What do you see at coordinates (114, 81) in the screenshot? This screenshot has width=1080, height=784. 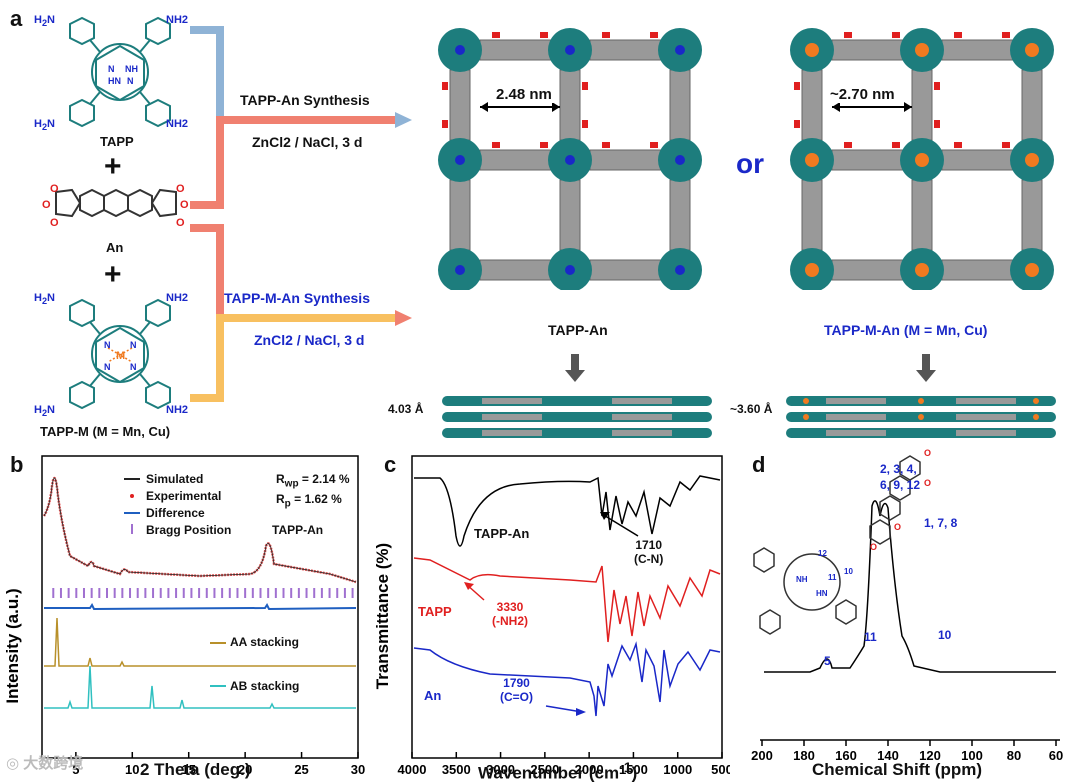 I see `svg-text: HN` at bounding box center [114, 81].